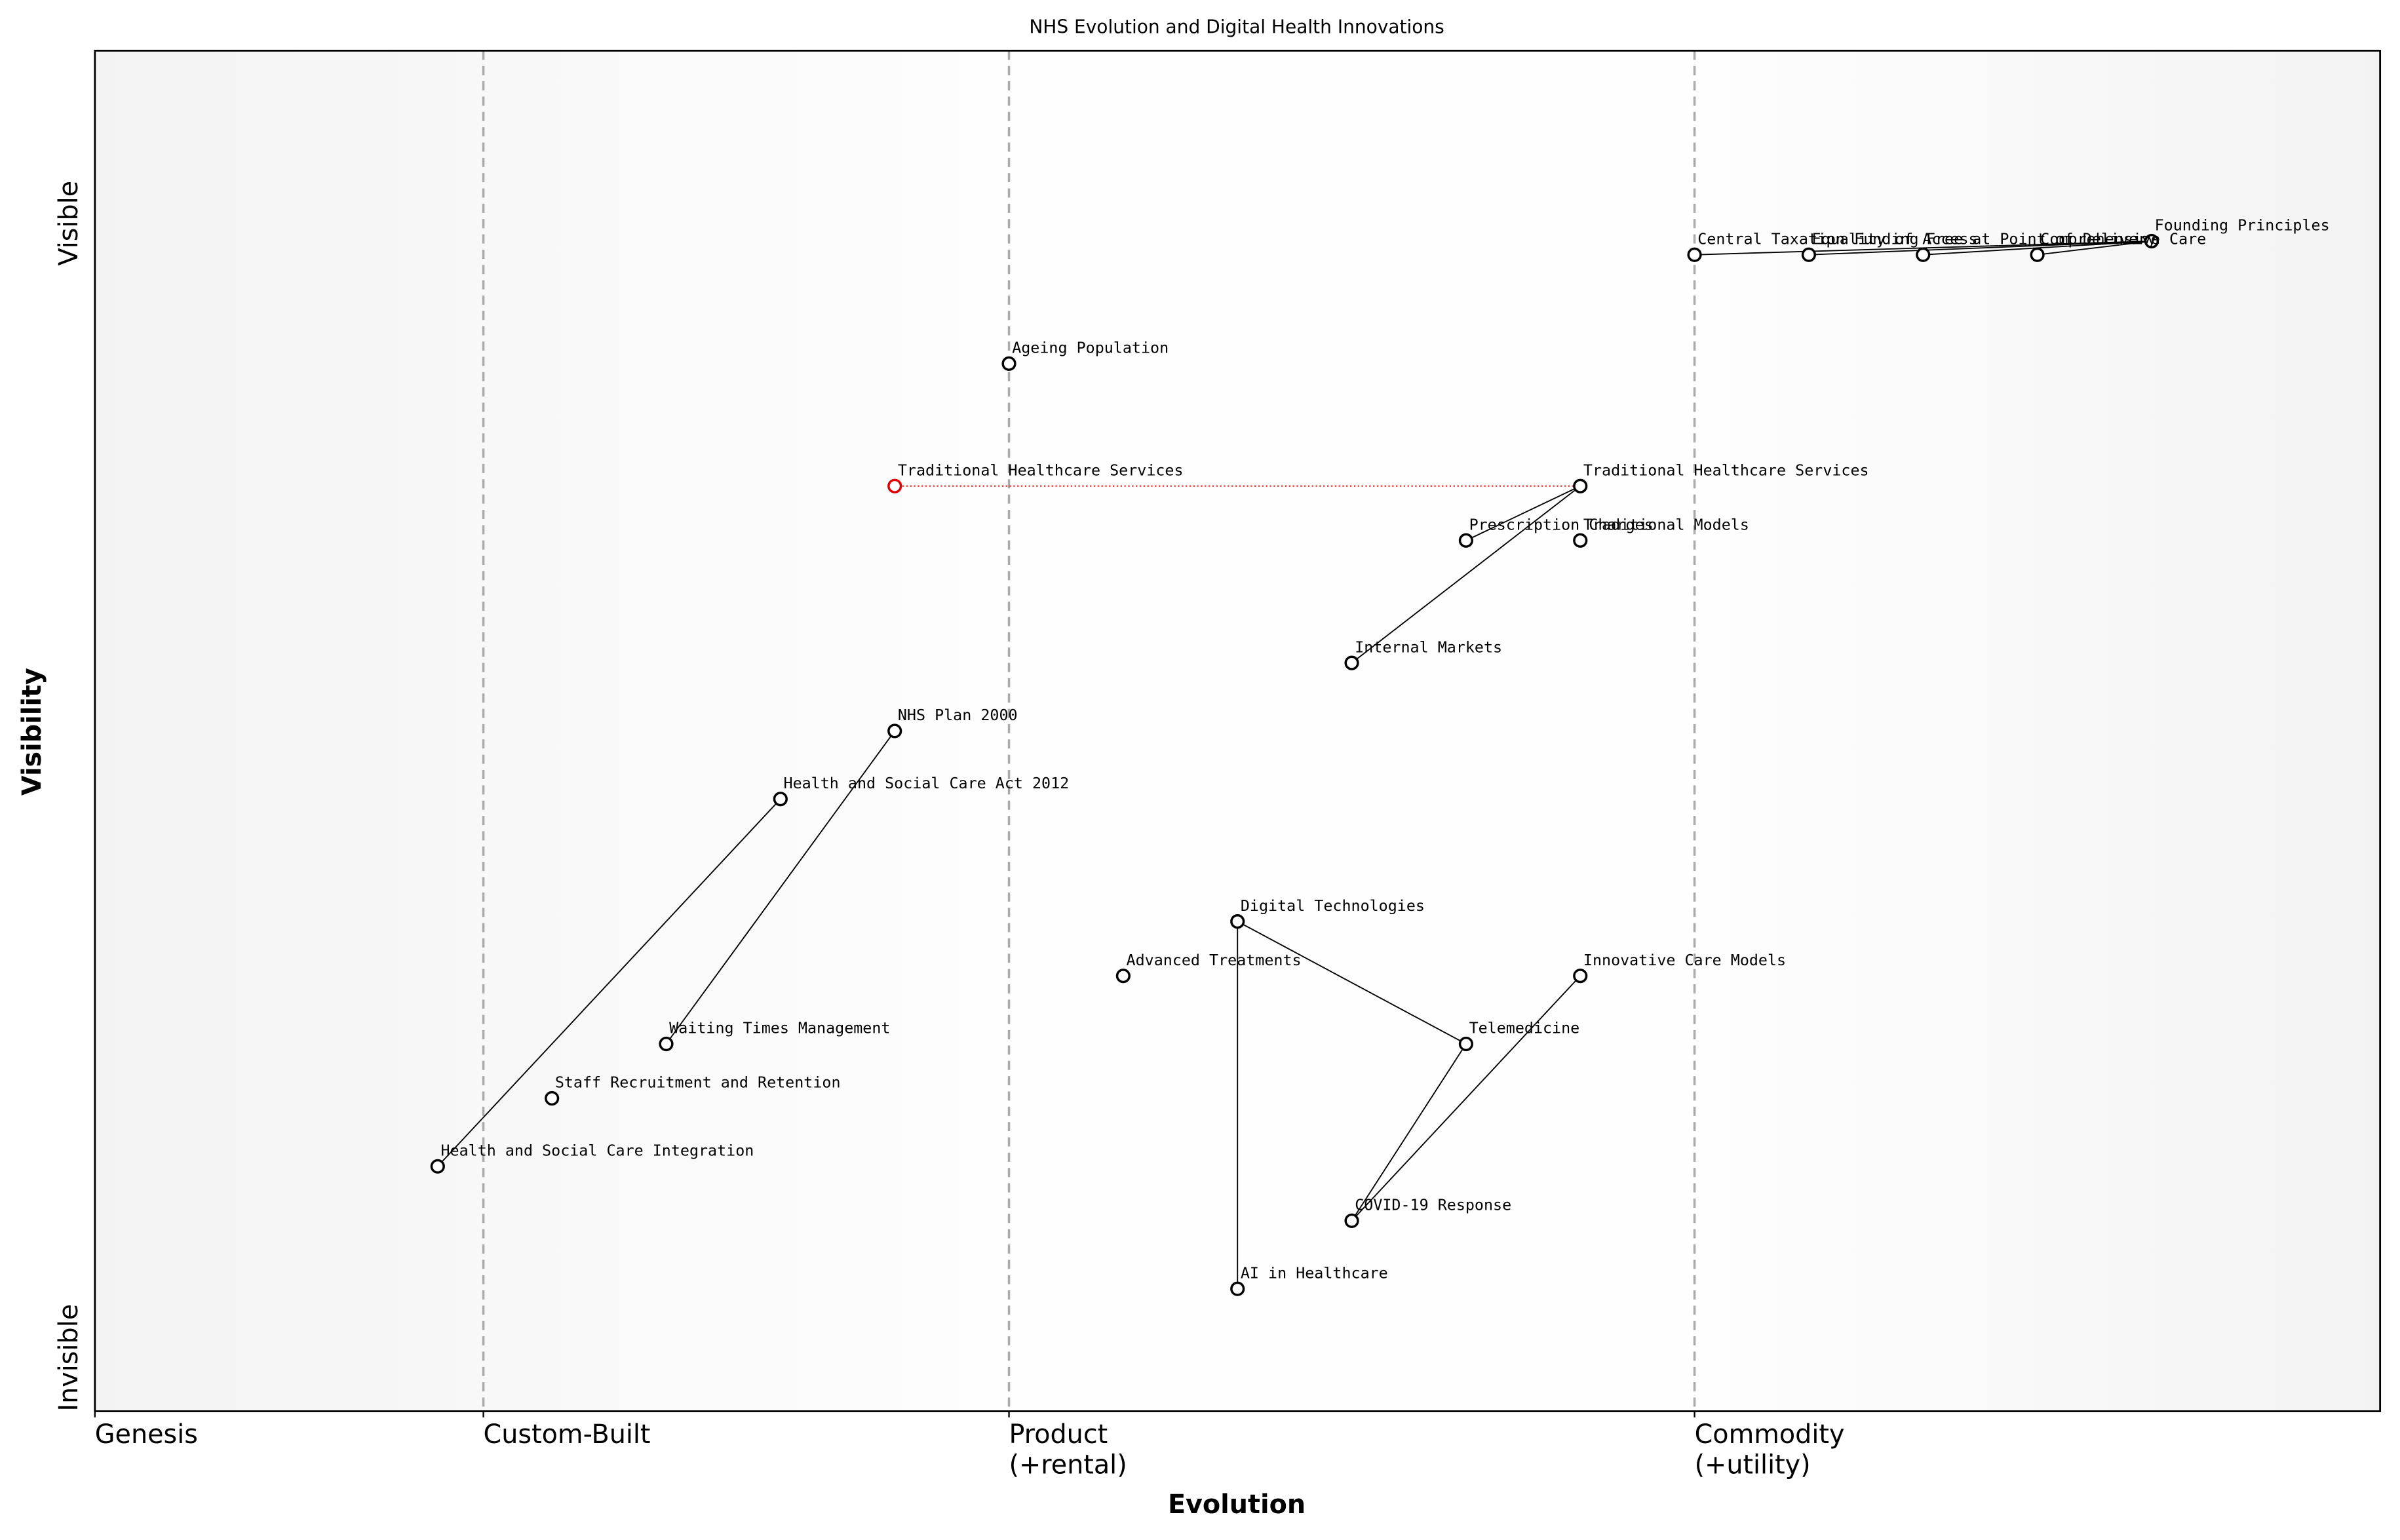 This screenshot has width=2400, height=1540. What do you see at coordinates (1041, 470) in the screenshot?
I see `evolve-label: Traditional Healthcare Services` at bounding box center [1041, 470].